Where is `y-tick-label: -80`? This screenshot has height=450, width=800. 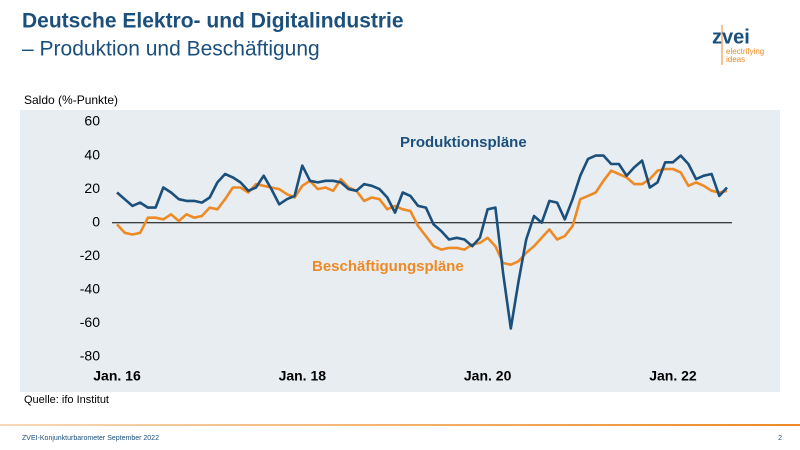 y-tick-label: -80 is located at coordinates (90, 356).